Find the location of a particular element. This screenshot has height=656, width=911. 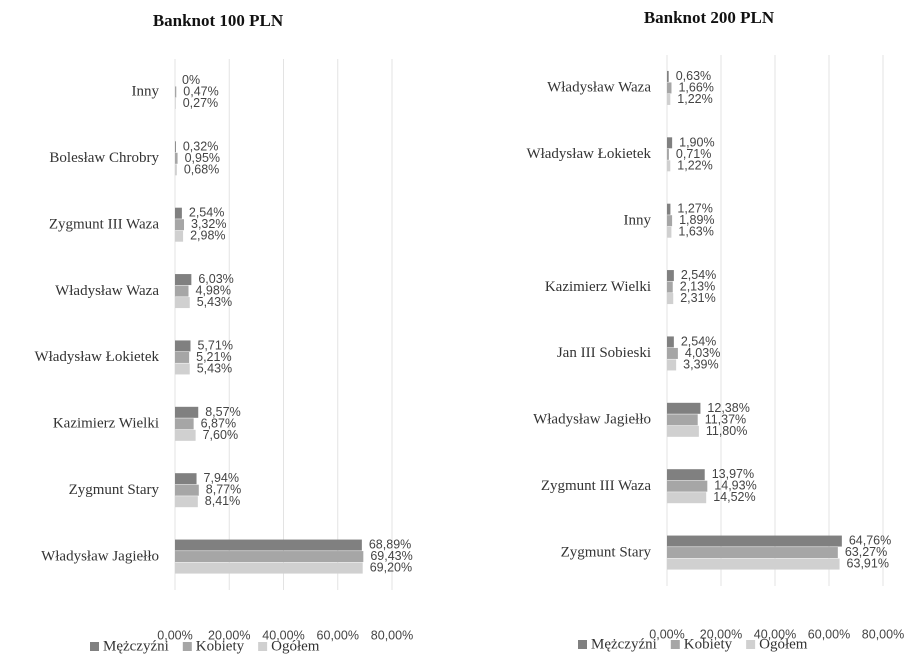

value-label: 0% is located at coordinates (191, 80).